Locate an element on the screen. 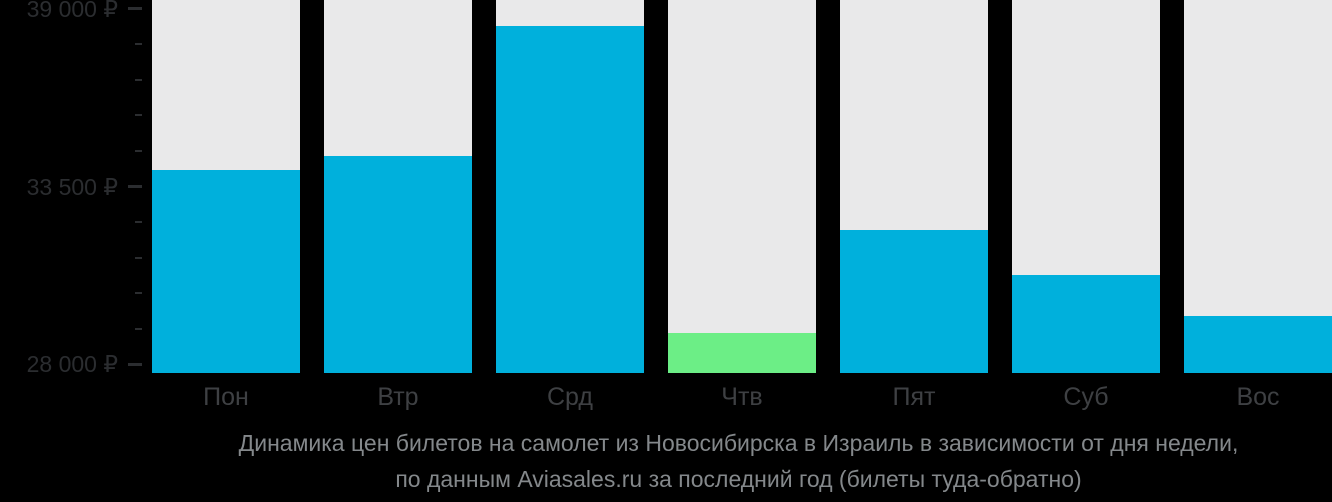  bar-Чтв is located at coordinates (742, 353).